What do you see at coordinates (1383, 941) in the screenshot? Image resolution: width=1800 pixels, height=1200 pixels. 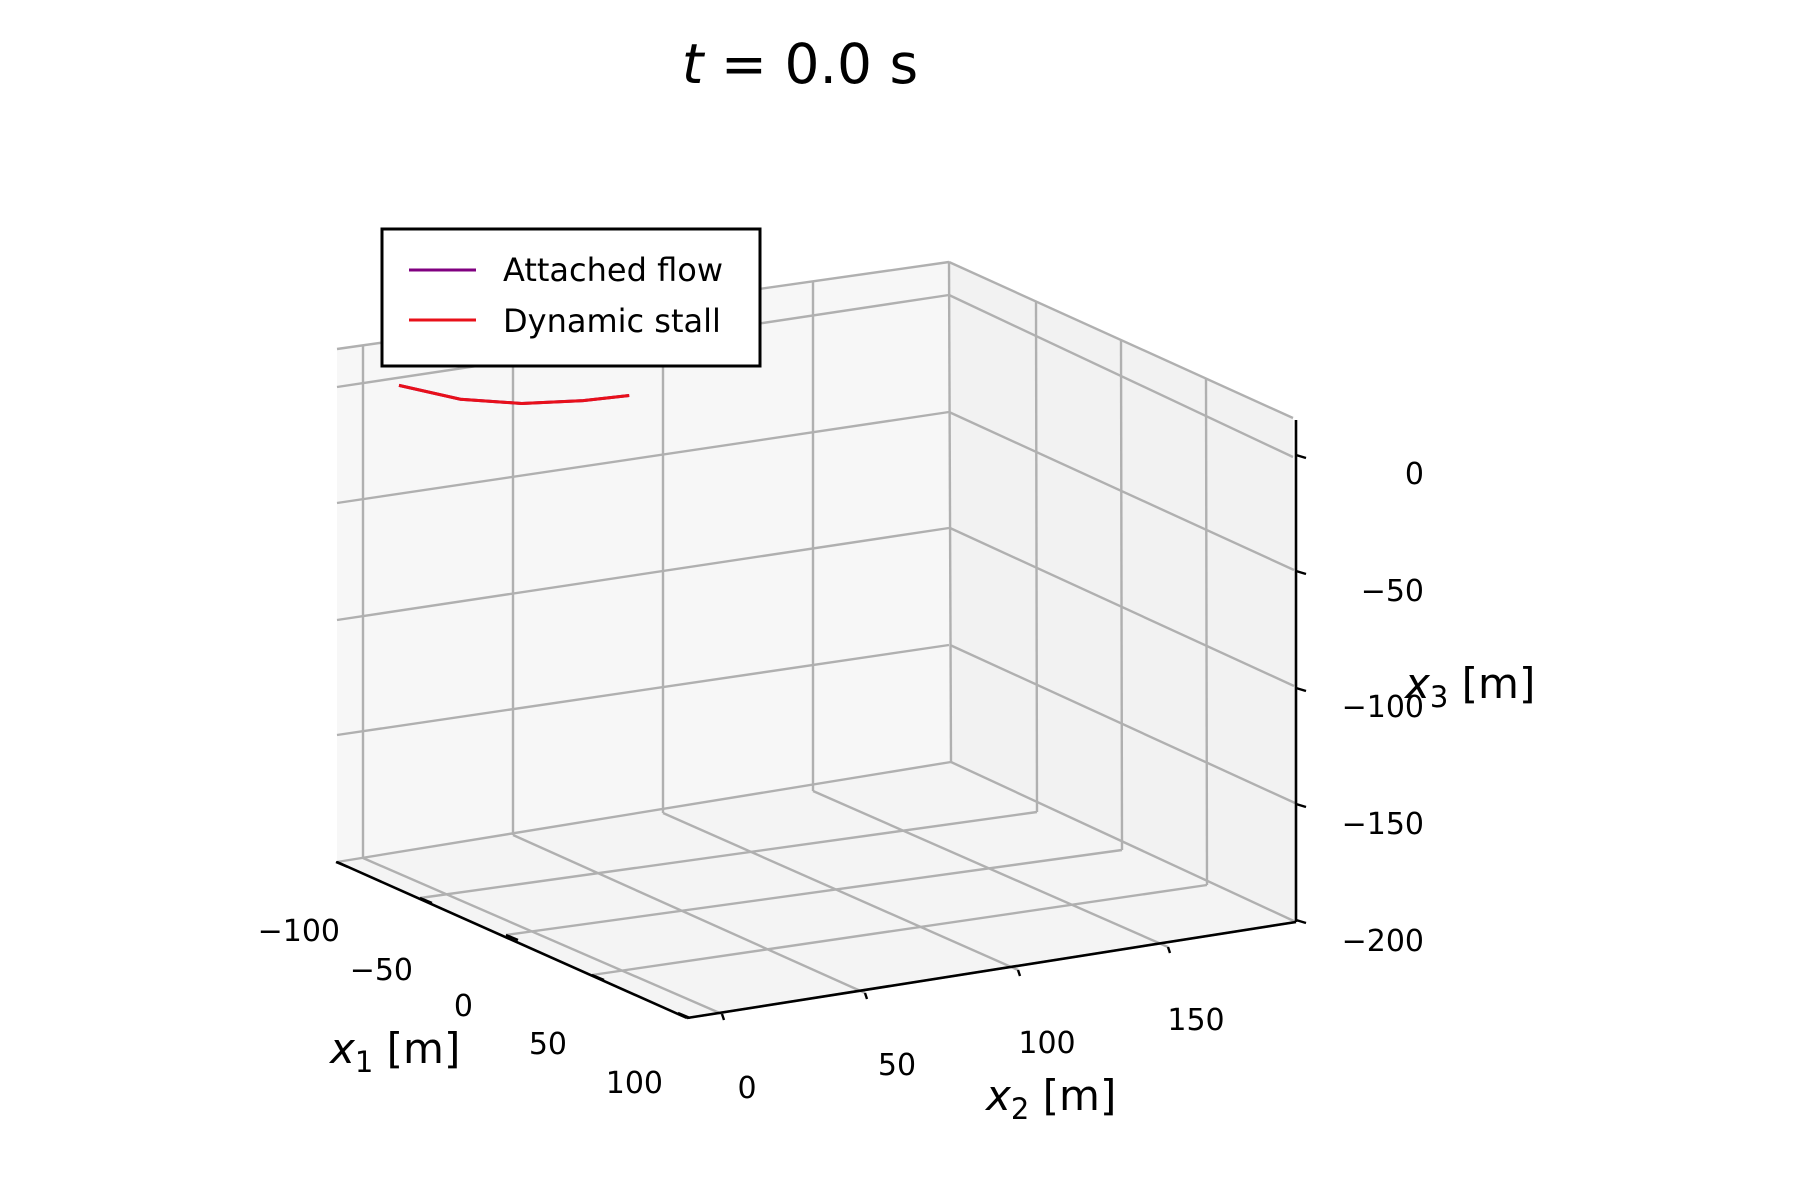 I see `x3-tick-label: −200` at bounding box center [1383, 941].